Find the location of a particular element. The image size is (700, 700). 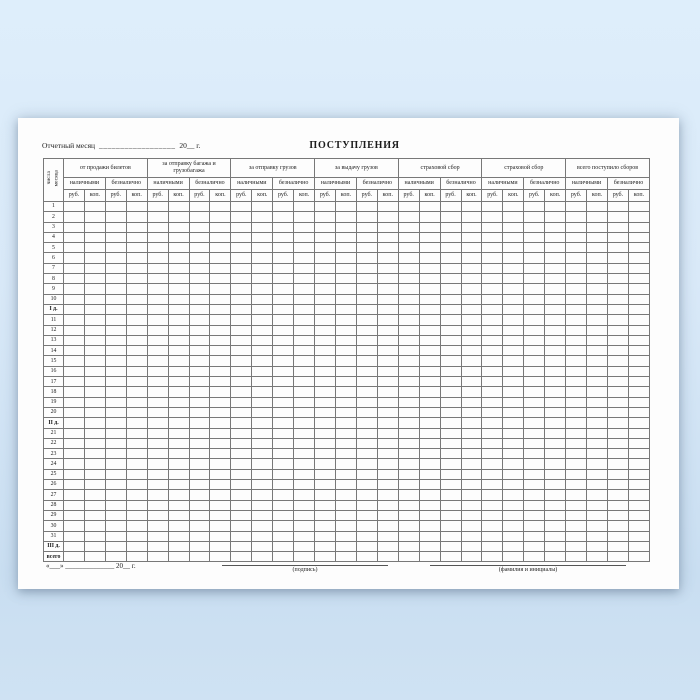

report-month-blank: __________________ is located at coordinates (137, 145).